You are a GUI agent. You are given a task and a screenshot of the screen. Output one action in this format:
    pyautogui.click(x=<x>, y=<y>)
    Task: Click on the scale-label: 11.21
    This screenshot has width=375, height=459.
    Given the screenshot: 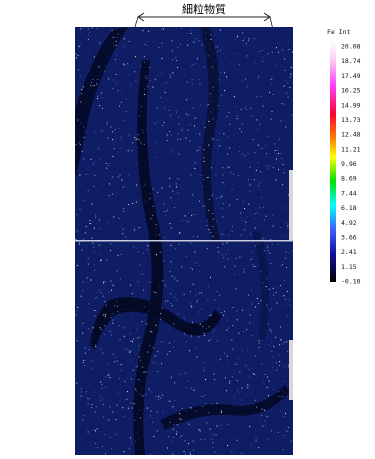 What is the action you would take?
    pyautogui.click(x=351, y=149)
    